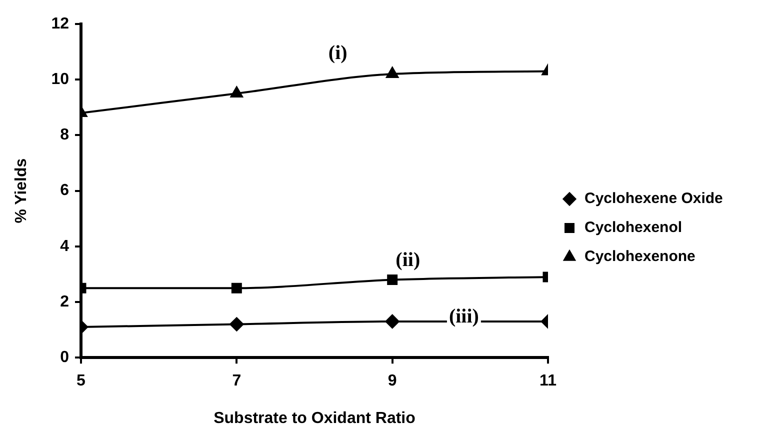  What do you see at coordinates (463, 317) in the screenshot?
I see `annotation: (iii)` at bounding box center [463, 317].